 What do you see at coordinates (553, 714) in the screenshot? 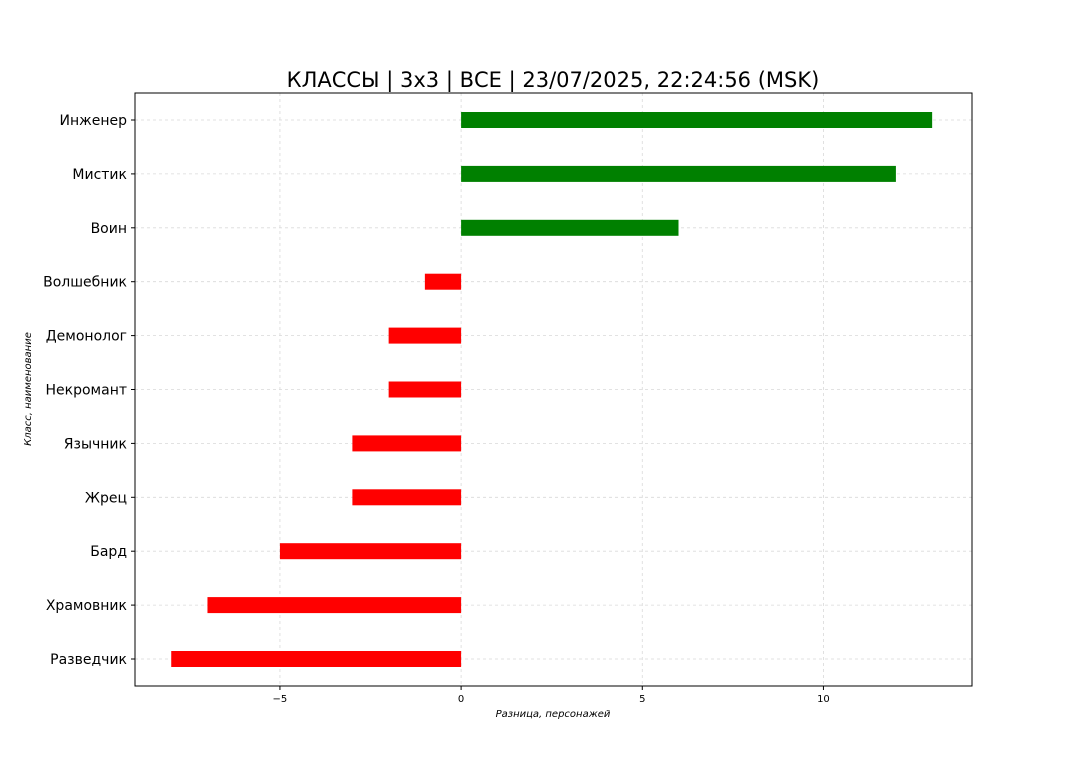
I see `x-axis-label: Разница, персонажей` at bounding box center [553, 714].